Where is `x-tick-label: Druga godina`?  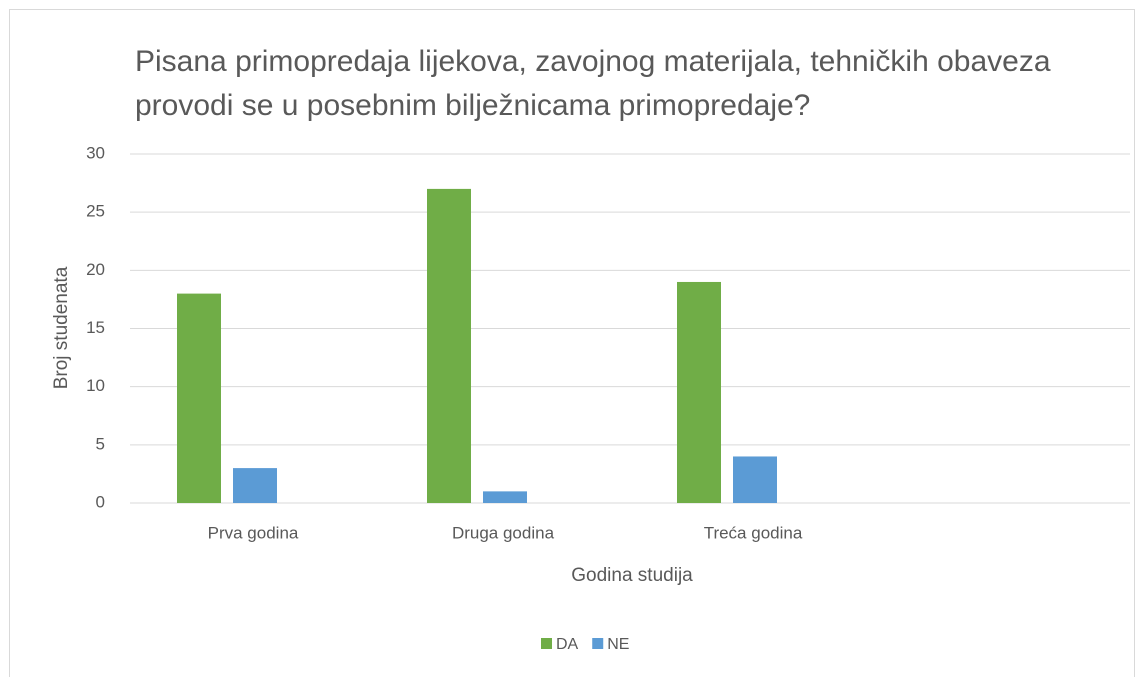
x-tick-label: Druga godina is located at coordinates (503, 532).